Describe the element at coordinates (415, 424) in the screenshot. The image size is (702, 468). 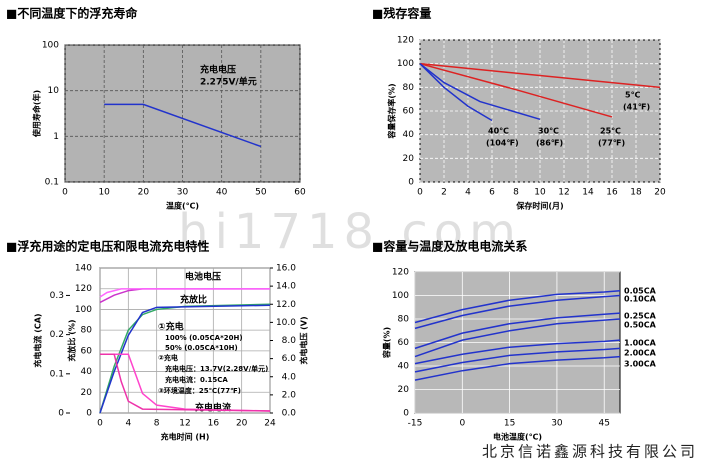
I see `x-tick-label: -15` at that location.